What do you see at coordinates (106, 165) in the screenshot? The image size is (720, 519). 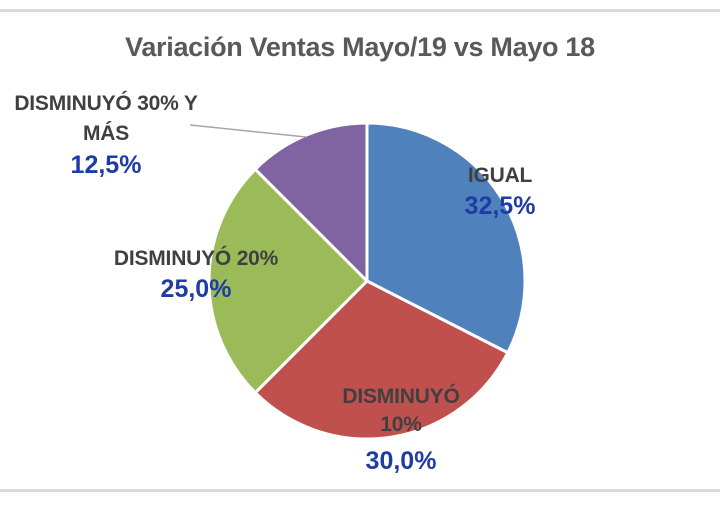 I see `data-label-value: 12,5%` at bounding box center [106, 165].